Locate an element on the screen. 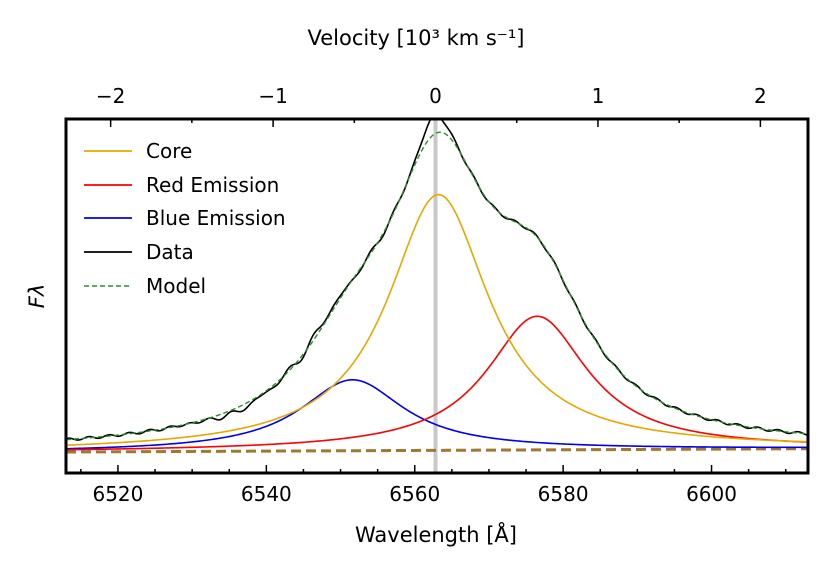  top-axis-title: Velocity [10³ km s⁻¹] is located at coordinates (416, 38).